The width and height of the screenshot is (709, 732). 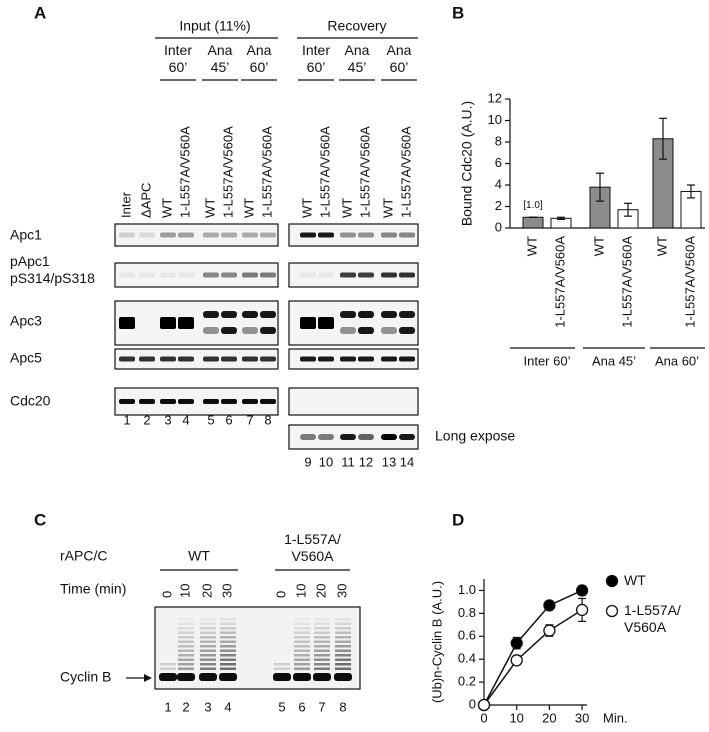 What do you see at coordinates (612, 611) in the screenshot?
I see `legend-marker` at bounding box center [612, 611].